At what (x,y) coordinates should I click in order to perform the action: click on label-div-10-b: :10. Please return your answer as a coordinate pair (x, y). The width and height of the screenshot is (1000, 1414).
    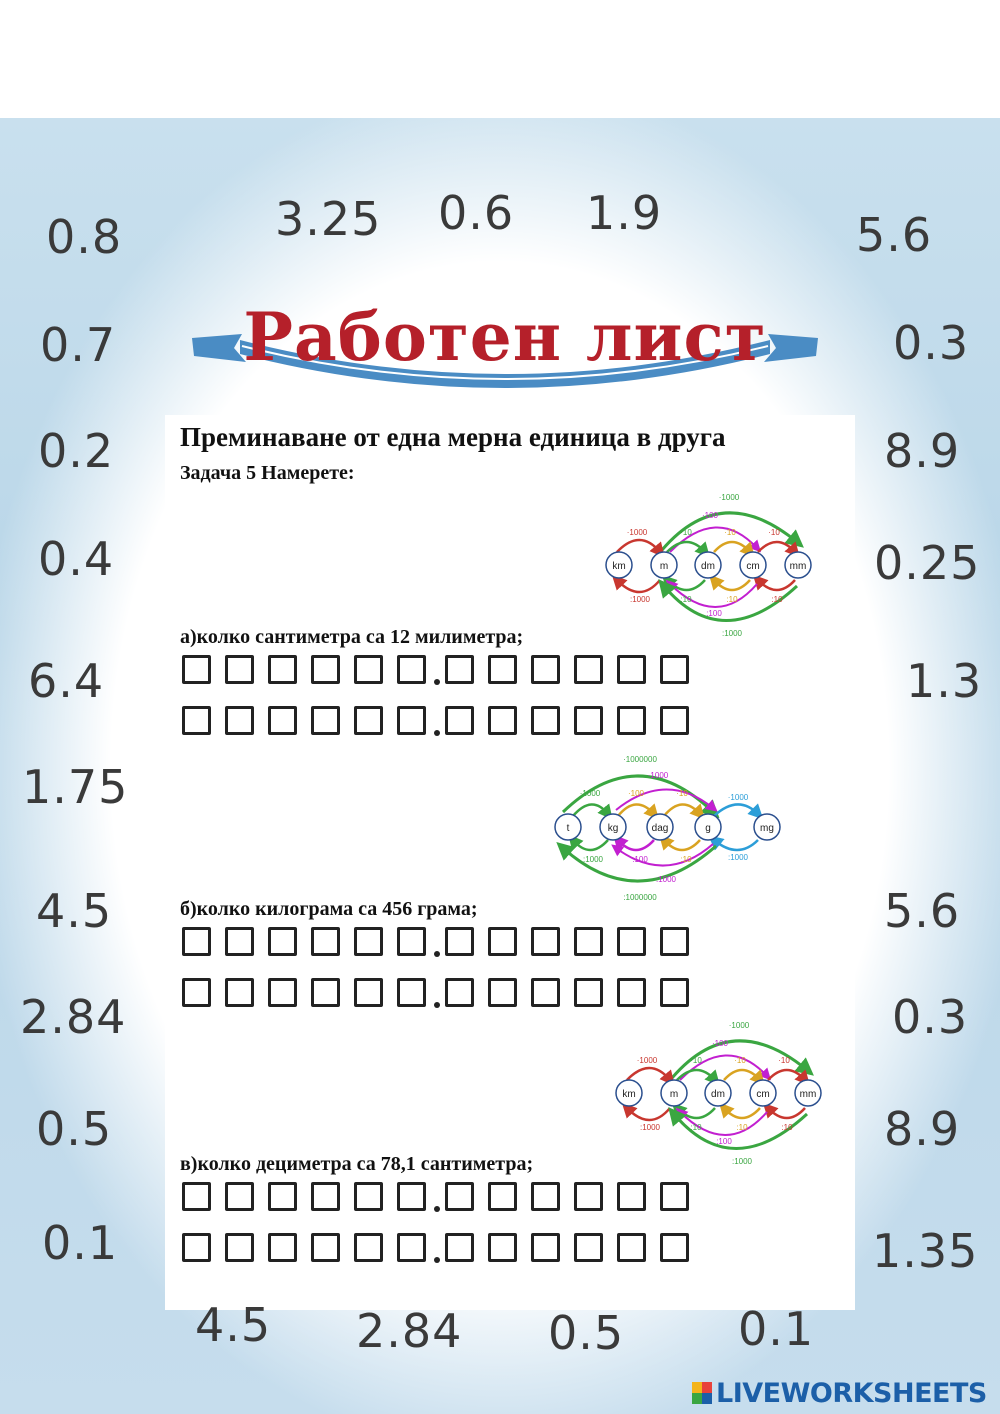
    Looking at the image, I should click on (742, 1127).